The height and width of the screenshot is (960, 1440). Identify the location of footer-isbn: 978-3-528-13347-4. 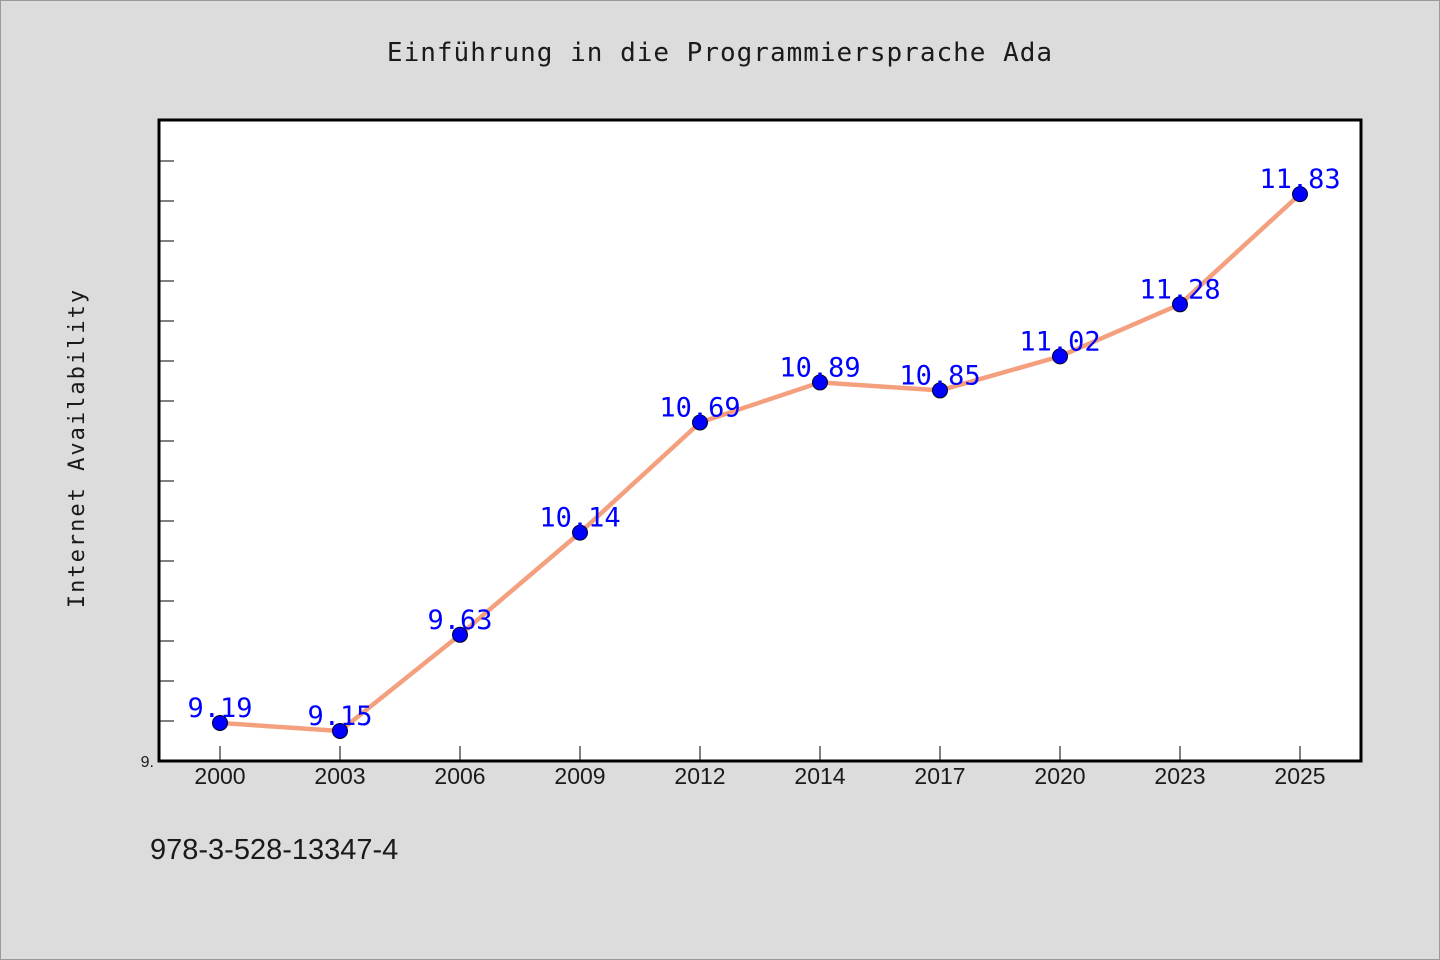
(274, 850).